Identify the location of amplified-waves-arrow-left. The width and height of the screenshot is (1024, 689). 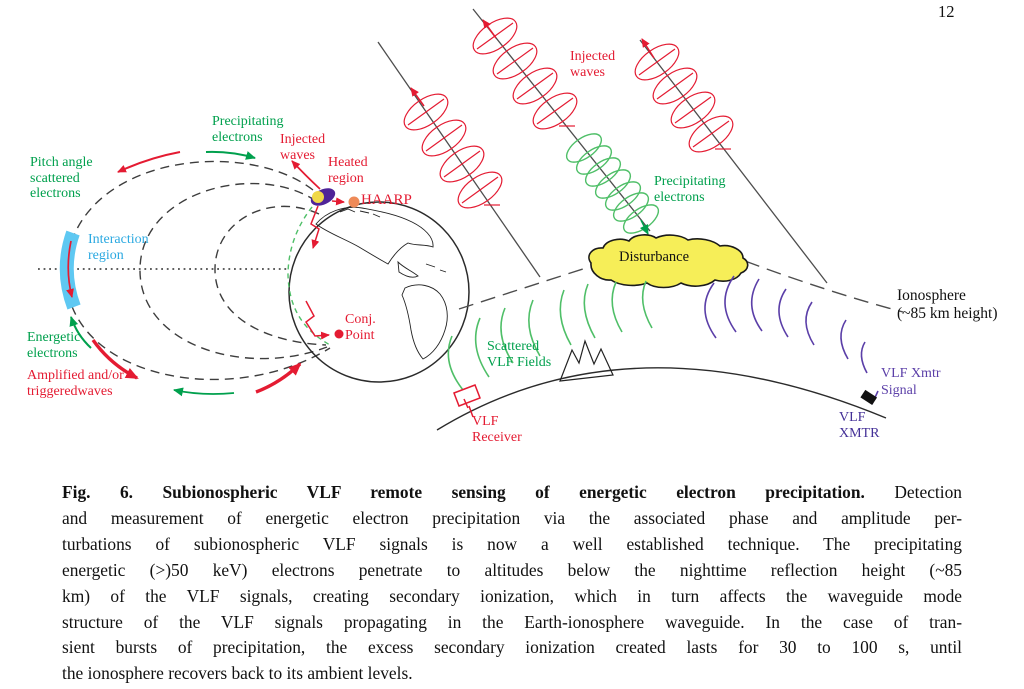
(115, 359).